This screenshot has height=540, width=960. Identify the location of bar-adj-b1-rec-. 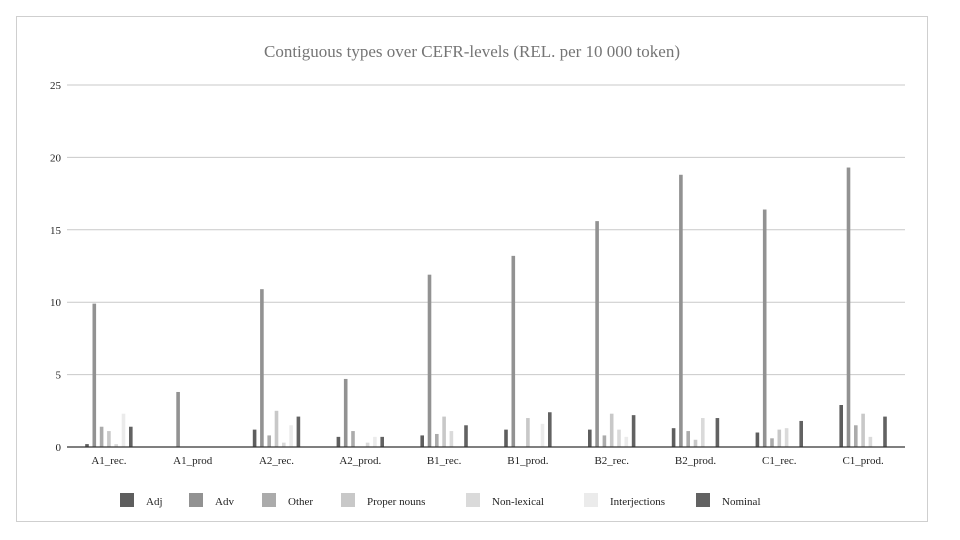
(422, 441).